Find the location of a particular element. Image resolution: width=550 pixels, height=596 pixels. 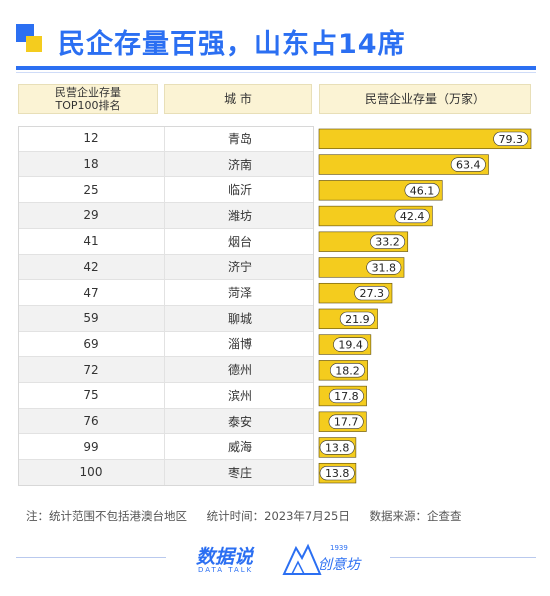

brand-creative-logo: 1939 创意坊 is located at coordinates (322, 559).